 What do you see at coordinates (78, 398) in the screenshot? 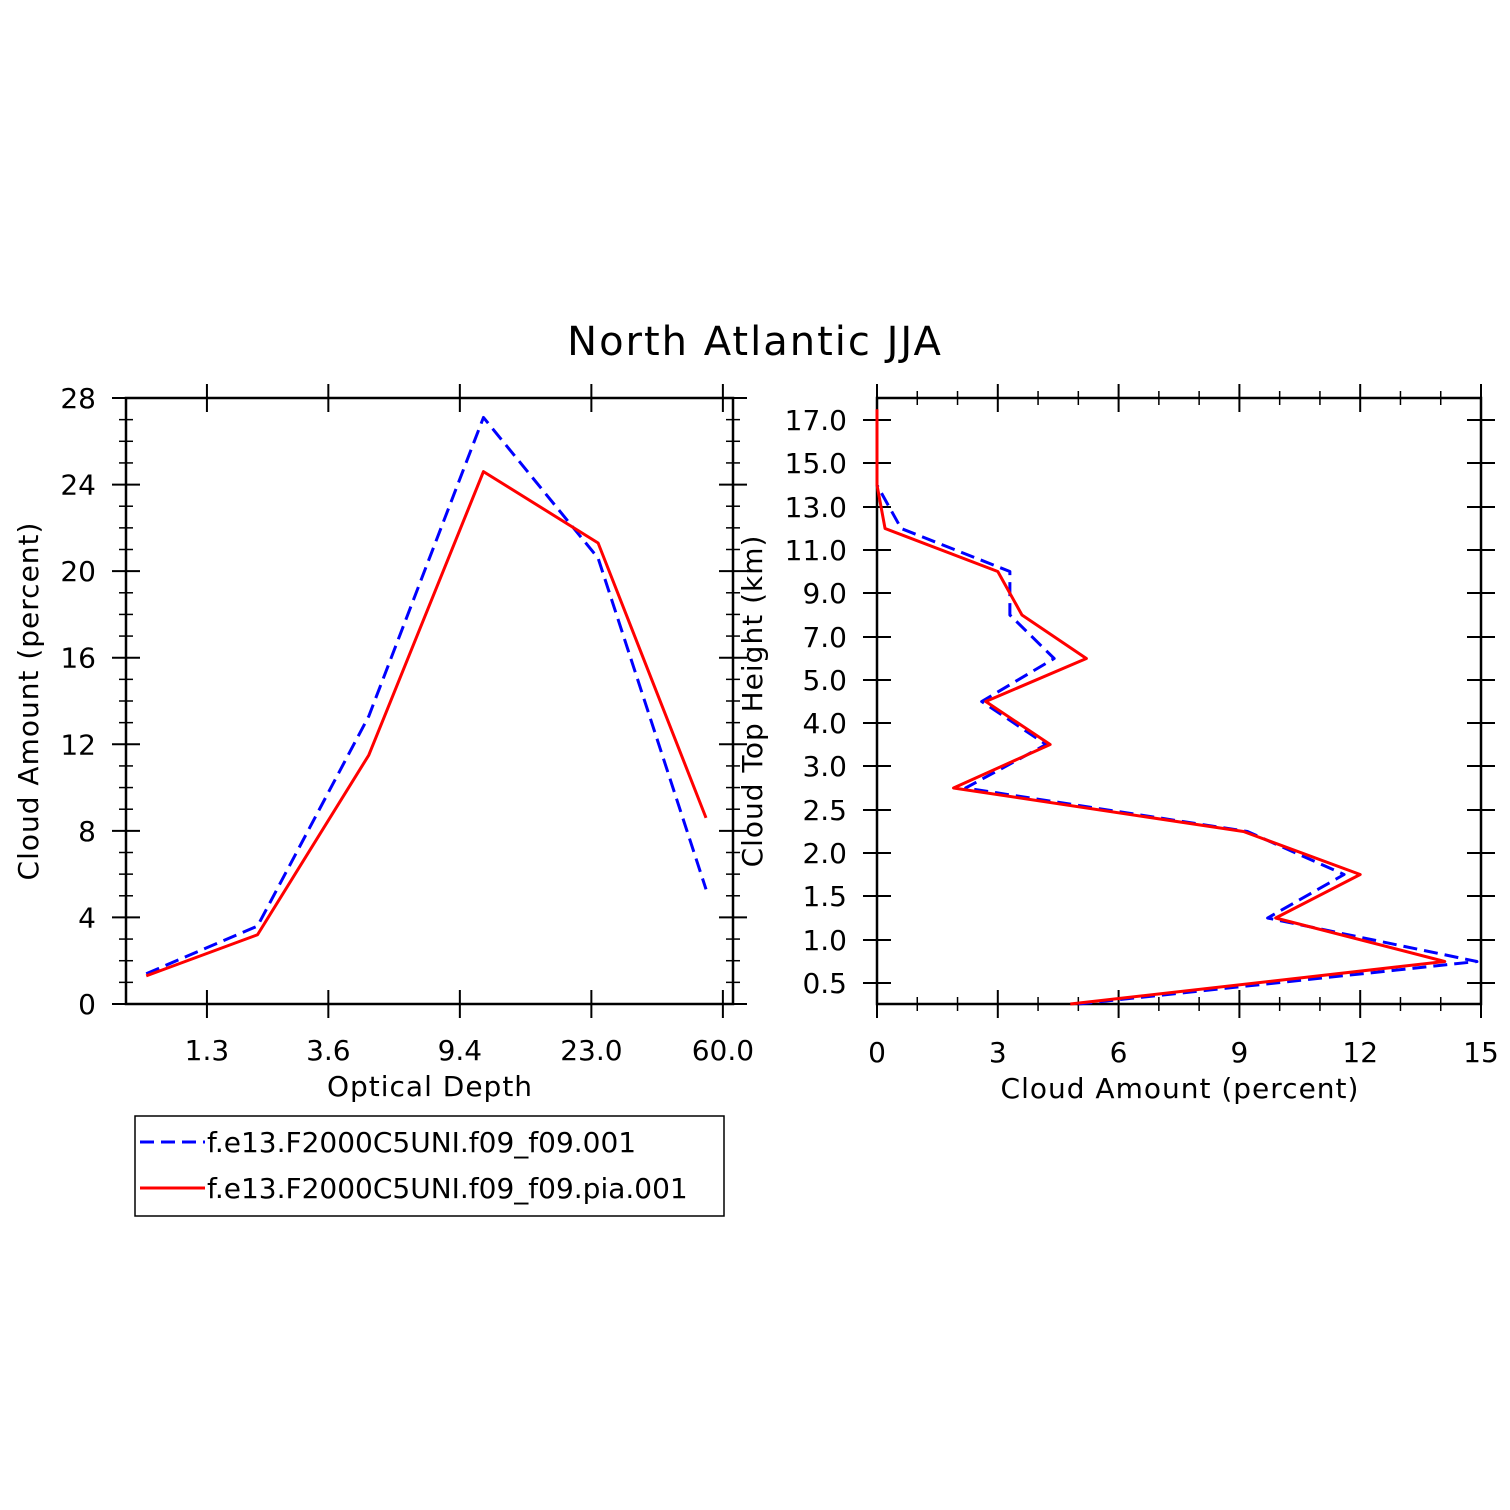
I see `y-tick-label: 28` at bounding box center [78, 398].